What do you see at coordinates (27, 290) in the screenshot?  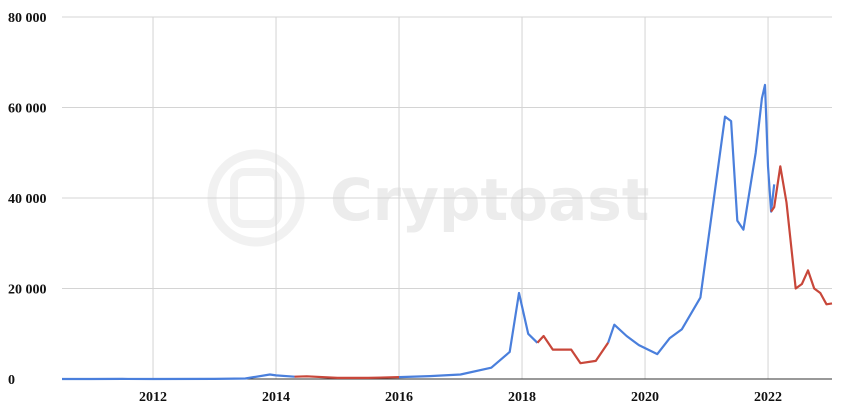 I see `y-tick-label: 20 000` at bounding box center [27, 290].